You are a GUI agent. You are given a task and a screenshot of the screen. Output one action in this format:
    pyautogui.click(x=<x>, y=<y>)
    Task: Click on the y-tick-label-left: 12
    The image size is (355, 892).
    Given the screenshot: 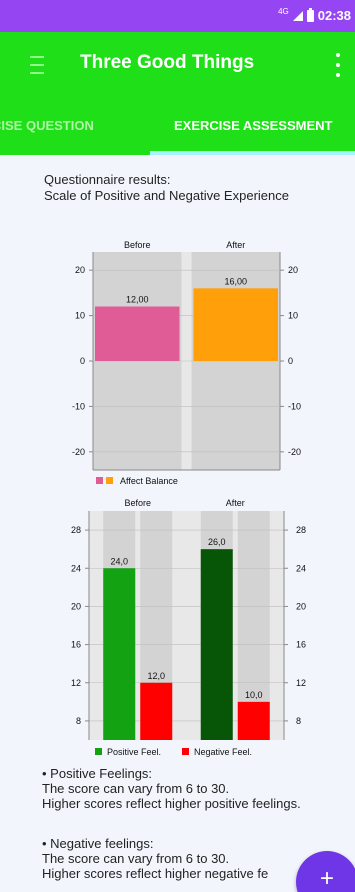 What is the action you would take?
    pyautogui.click(x=76, y=683)
    